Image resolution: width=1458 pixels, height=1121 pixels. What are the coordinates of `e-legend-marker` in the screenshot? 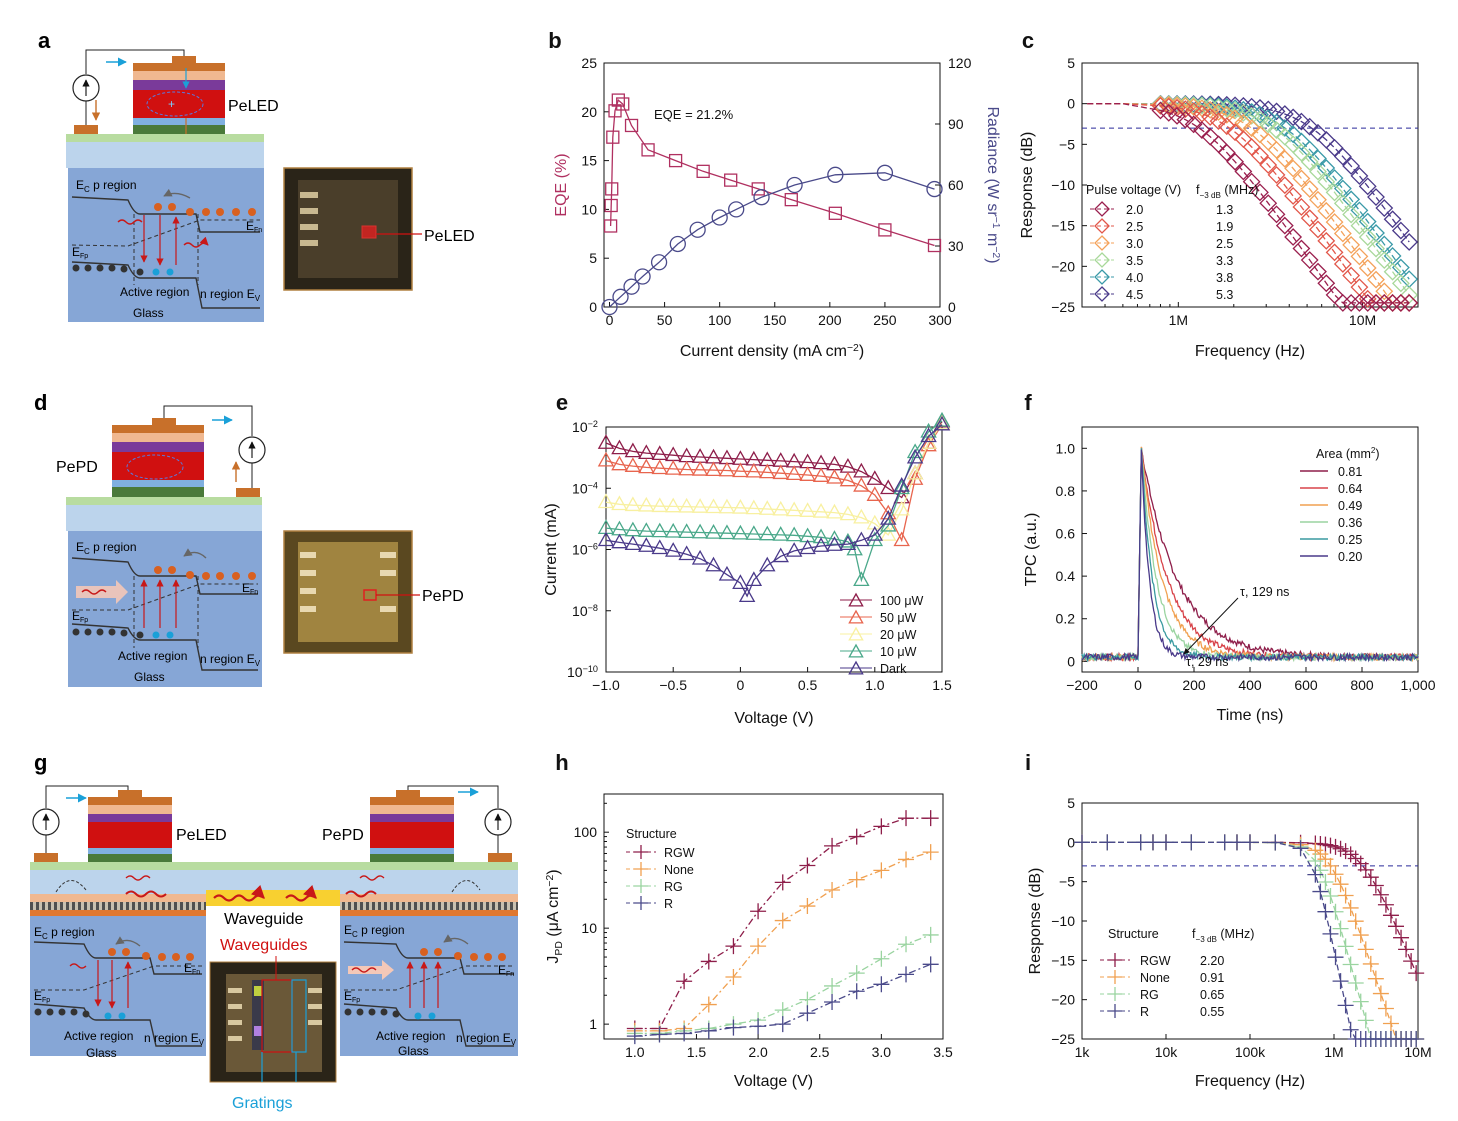 It's located at (856, 633).